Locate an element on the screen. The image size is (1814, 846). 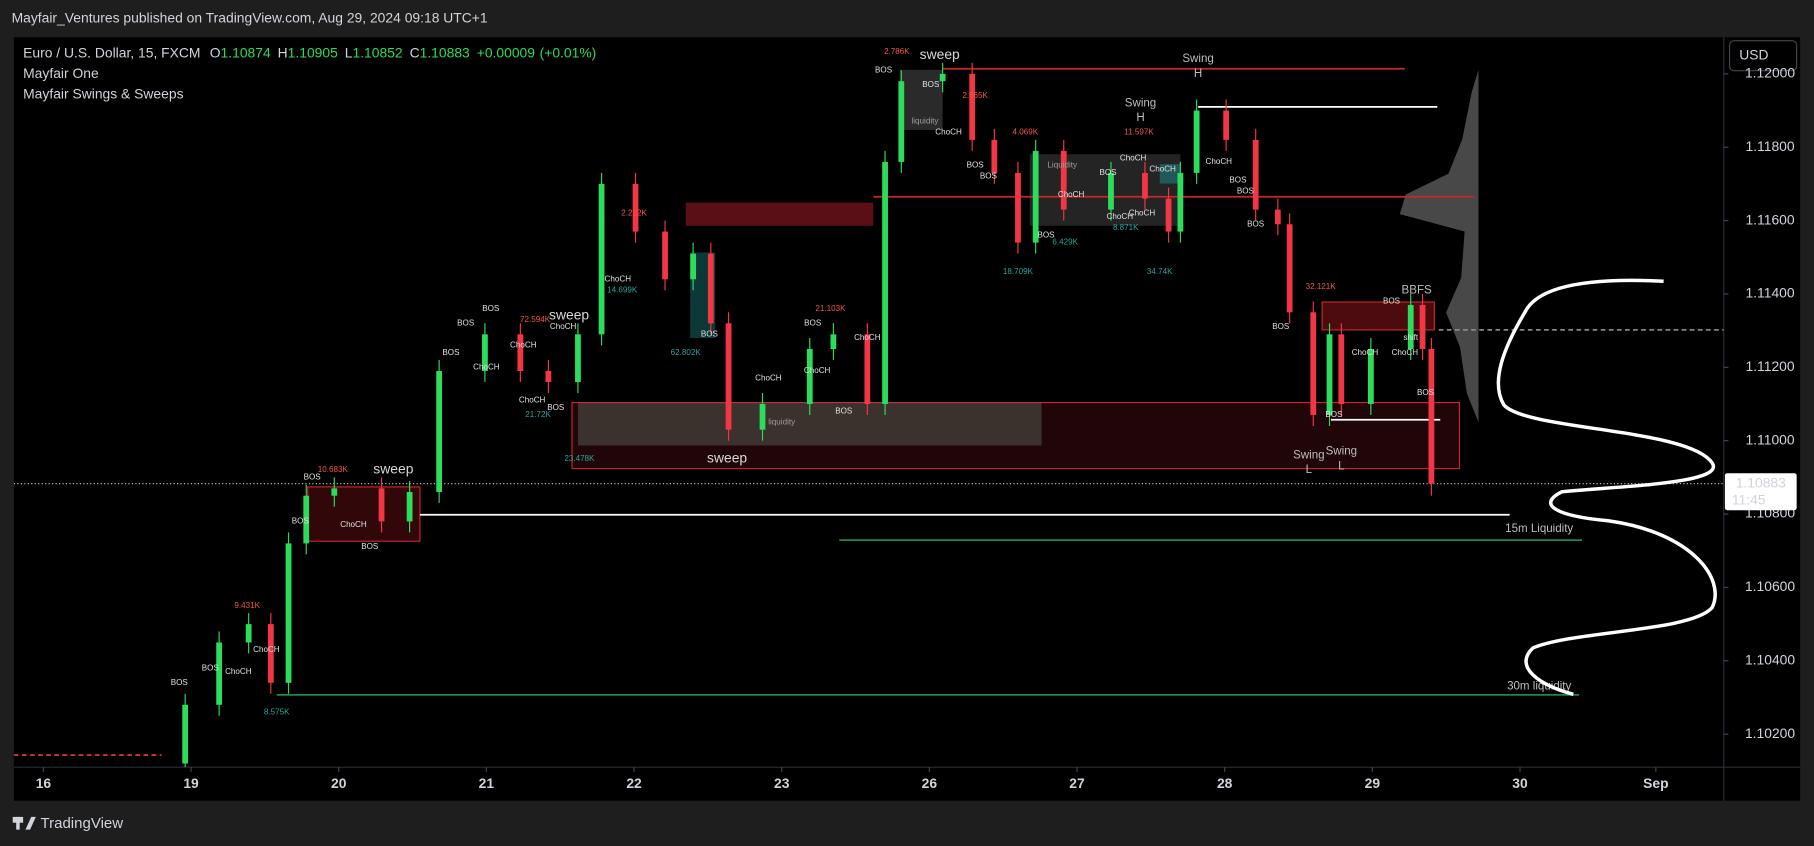
annotation: 10.683K is located at coordinates (333, 469).